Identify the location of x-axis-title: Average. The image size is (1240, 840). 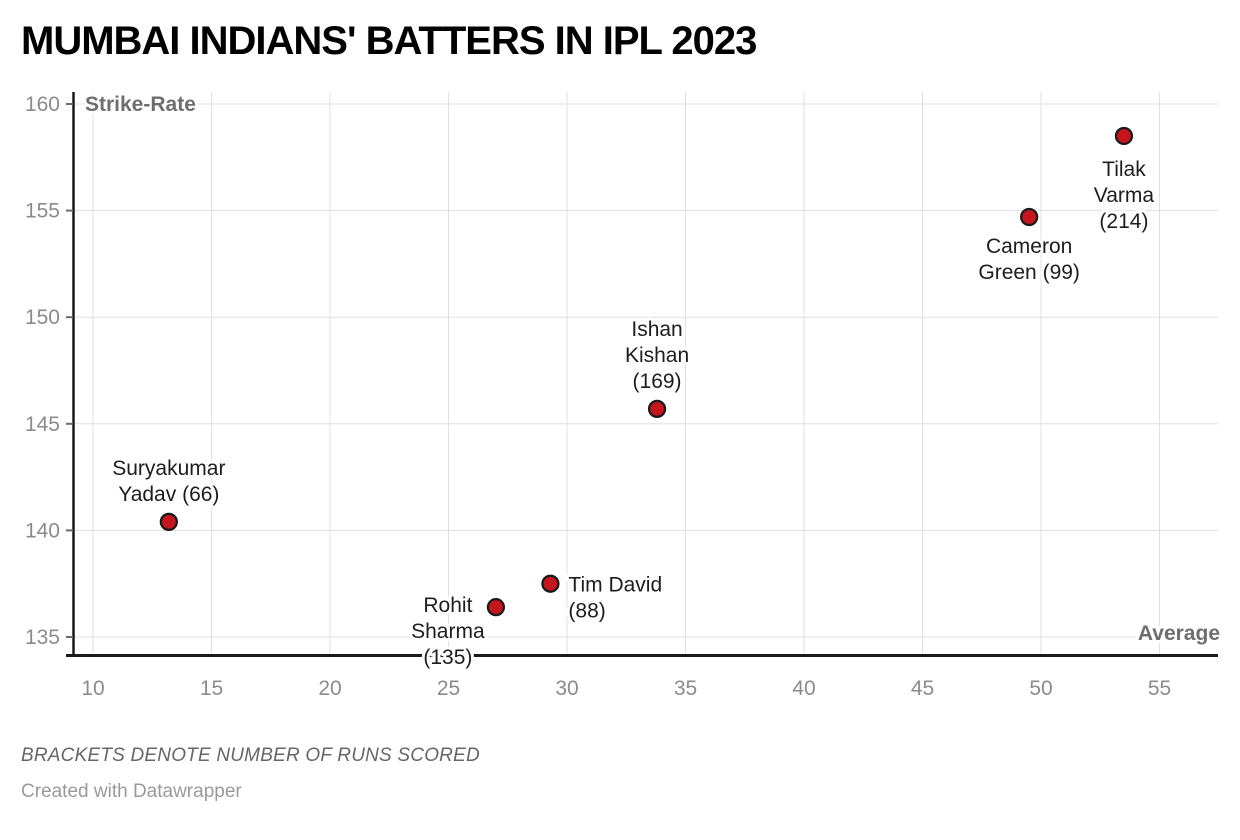
(1179, 633).